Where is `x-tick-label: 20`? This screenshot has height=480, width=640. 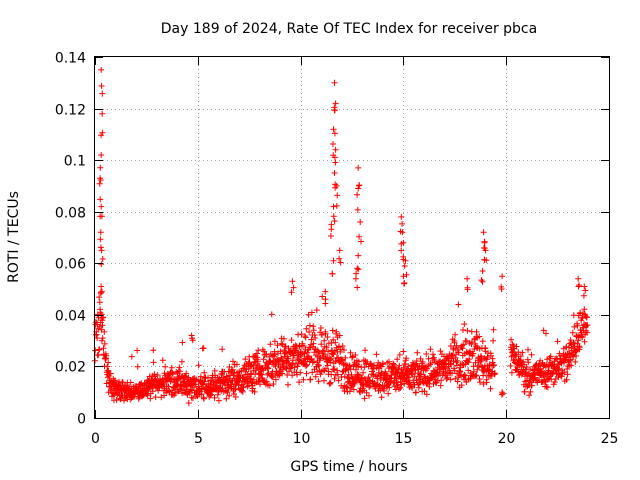
x-tick-label: 20 is located at coordinates (507, 439).